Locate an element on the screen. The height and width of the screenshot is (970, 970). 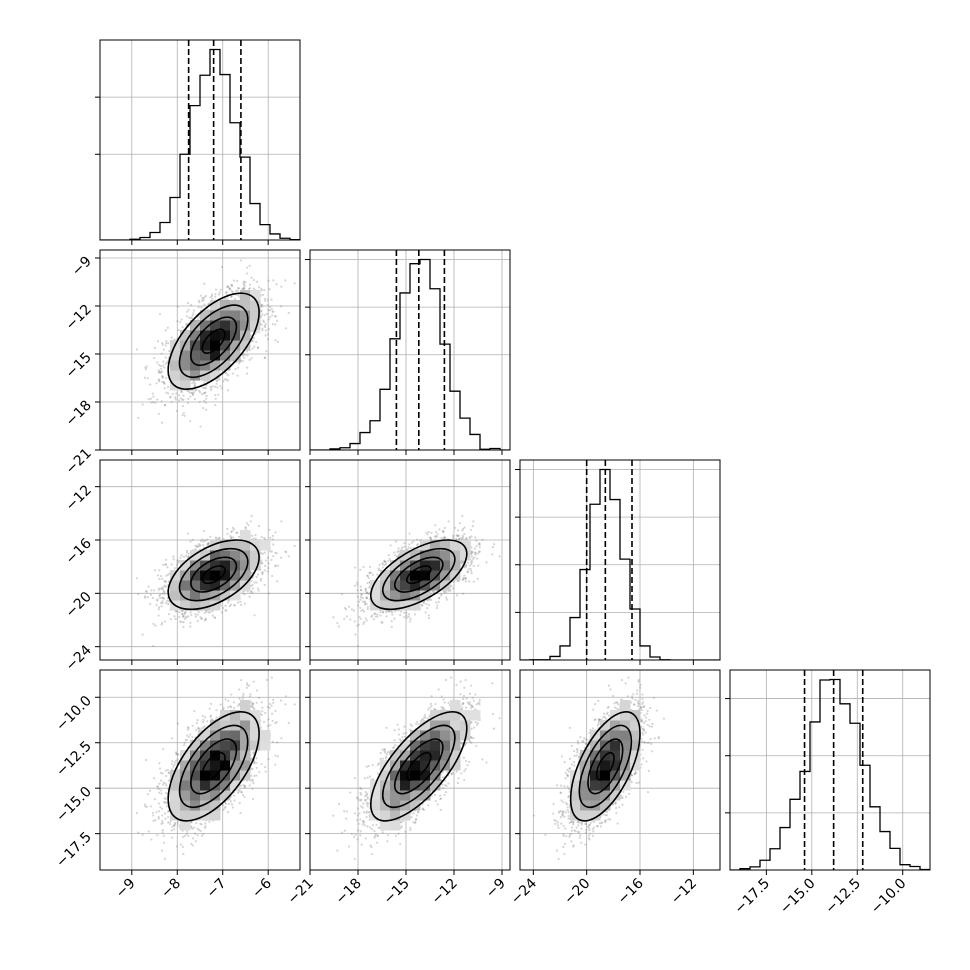
histogram-step is located at coordinates (410, 354).